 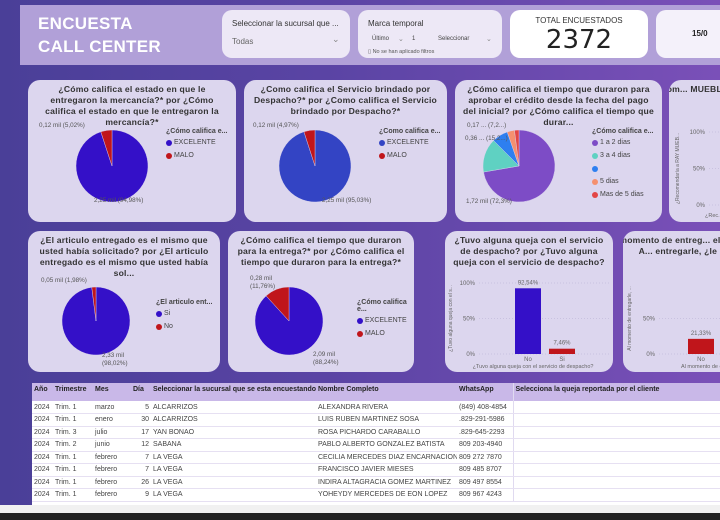 What do you see at coordinates (622, 168) in the screenshot?
I see `legend-item` at bounding box center [622, 168].